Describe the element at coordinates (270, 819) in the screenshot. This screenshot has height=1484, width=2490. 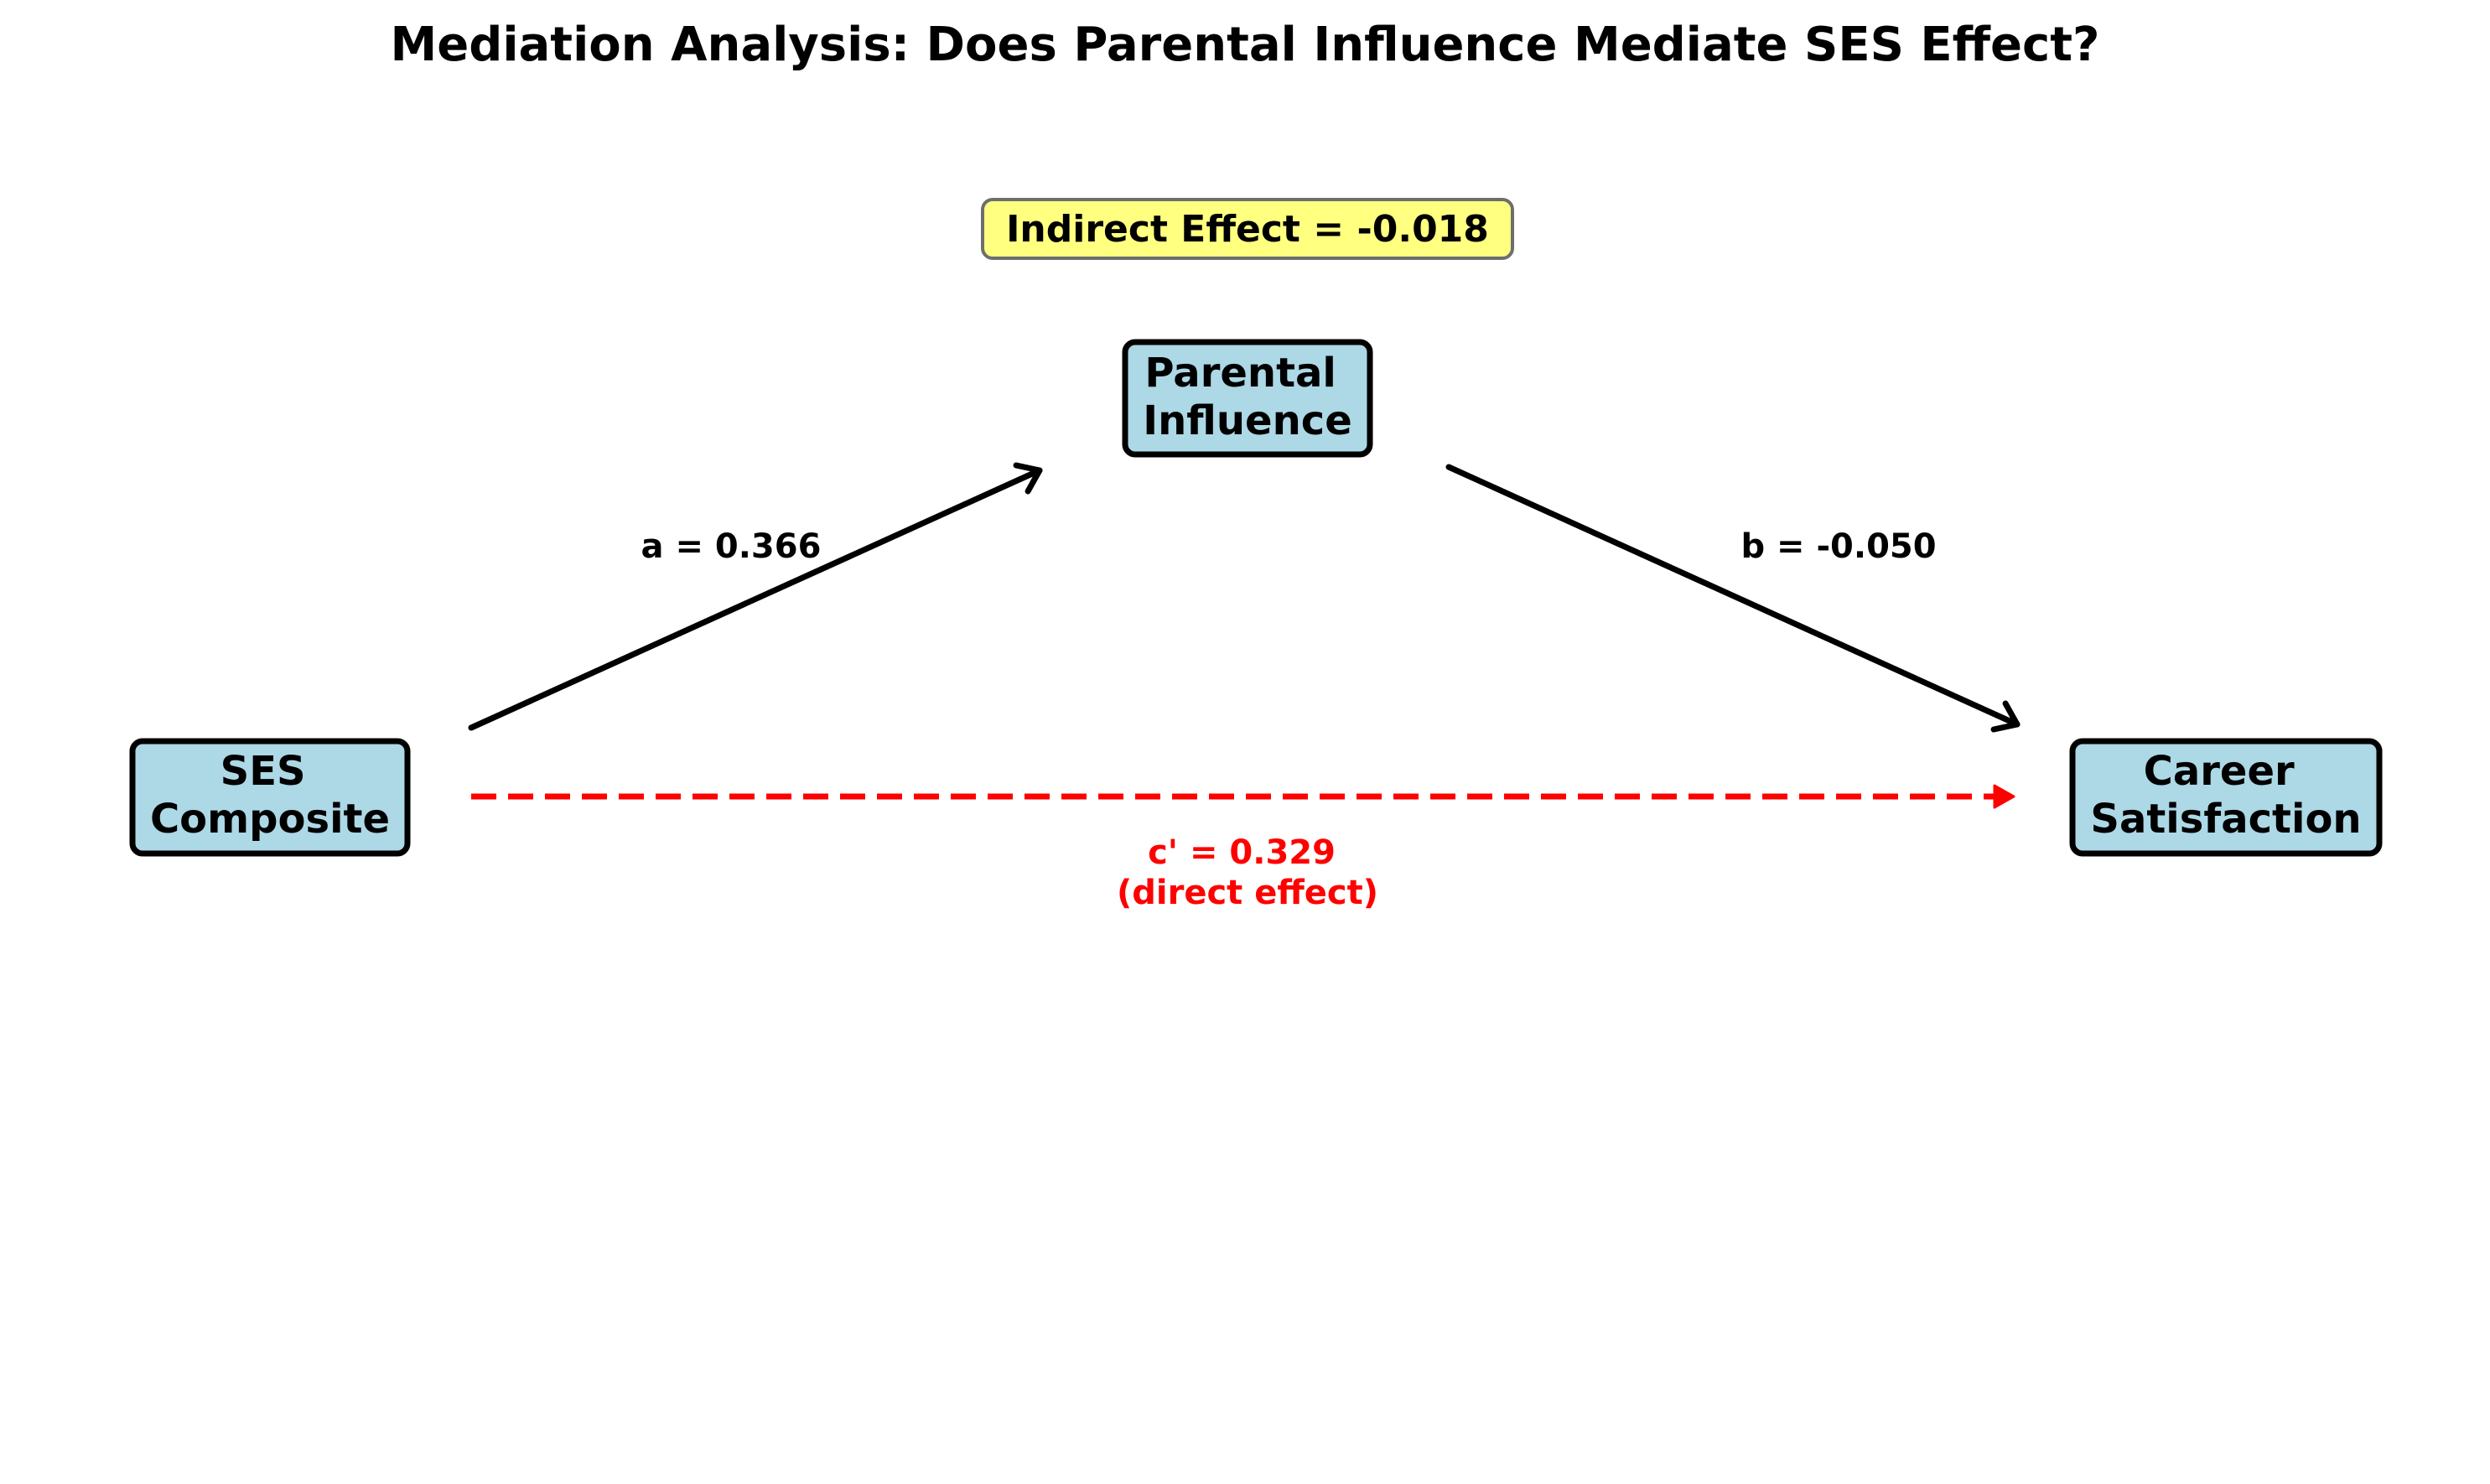
I see `node-ses-line2: Composite` at that location.